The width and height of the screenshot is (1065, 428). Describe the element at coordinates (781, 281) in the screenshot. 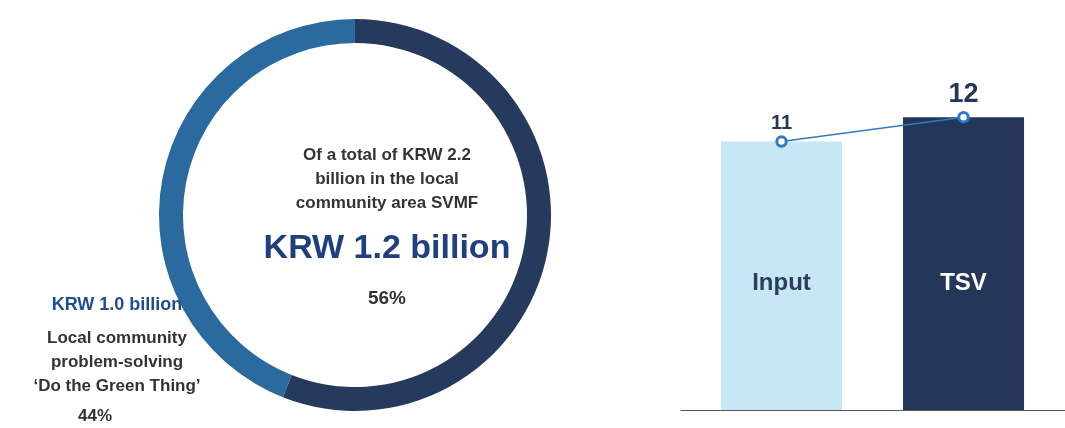

I see `x-tick-label: Input` at that location.